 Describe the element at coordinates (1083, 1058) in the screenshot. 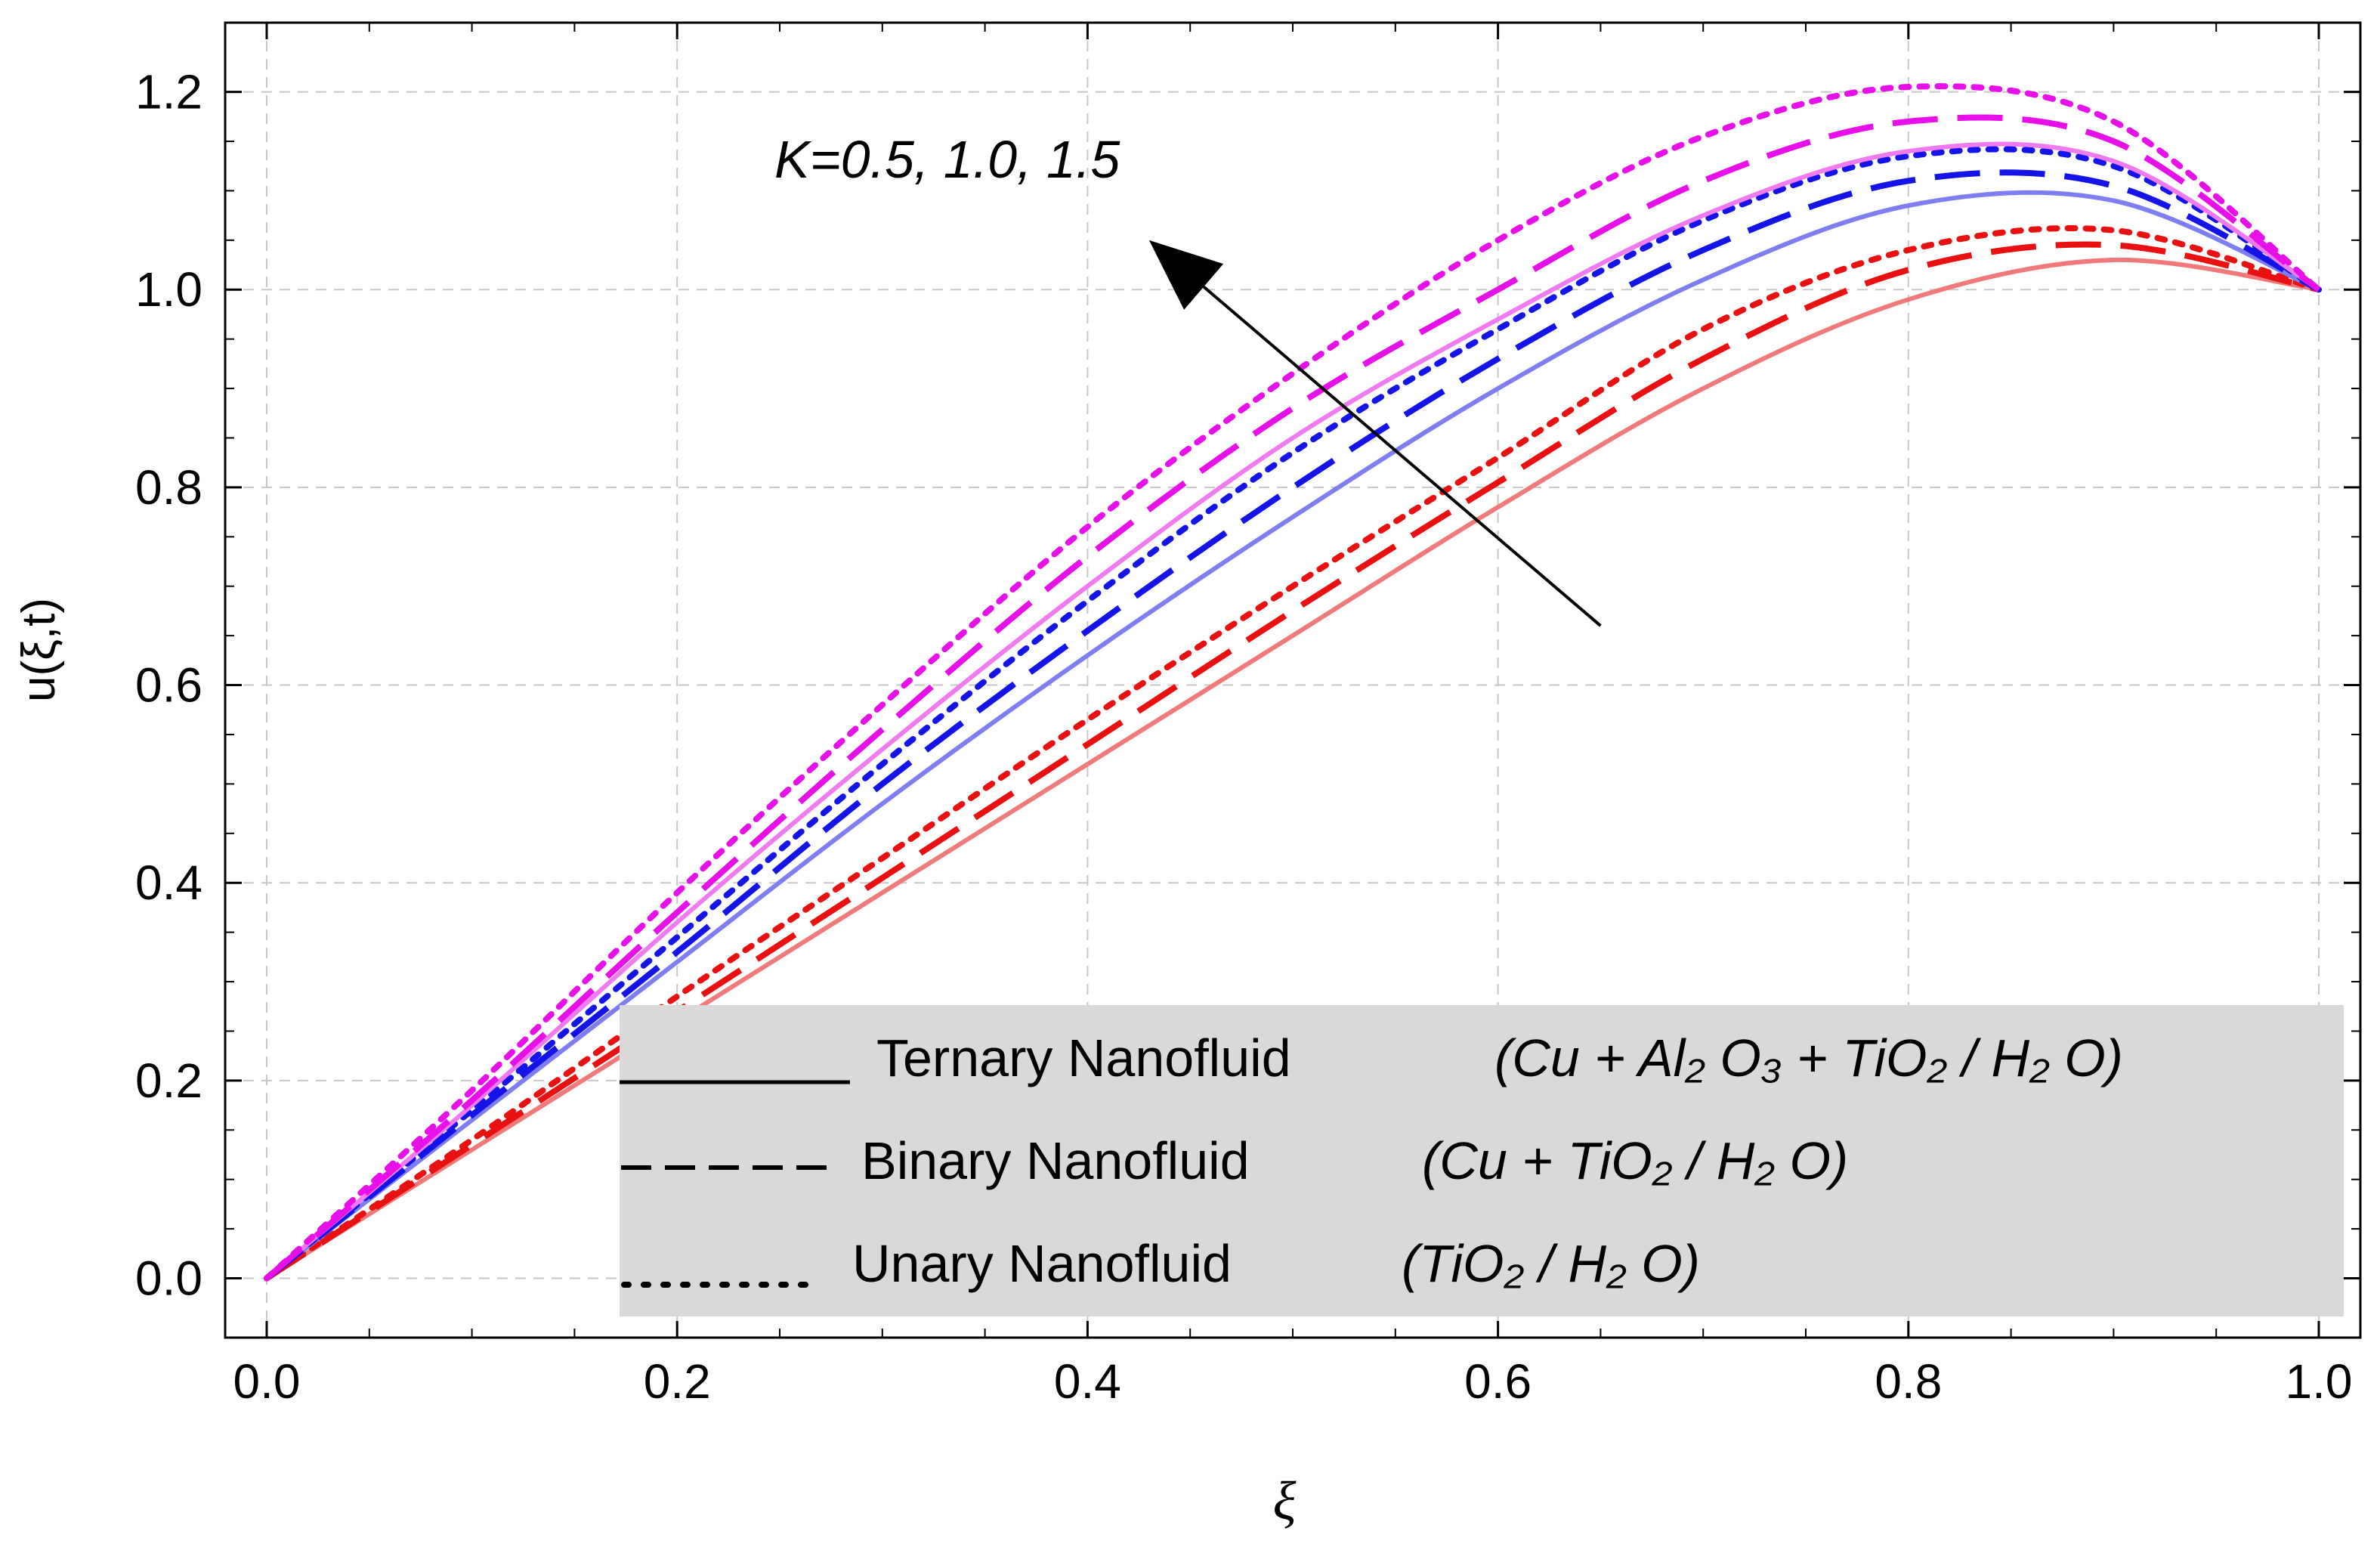

I see `legend-label-ternary: Ternary Nanofluid` at that location.